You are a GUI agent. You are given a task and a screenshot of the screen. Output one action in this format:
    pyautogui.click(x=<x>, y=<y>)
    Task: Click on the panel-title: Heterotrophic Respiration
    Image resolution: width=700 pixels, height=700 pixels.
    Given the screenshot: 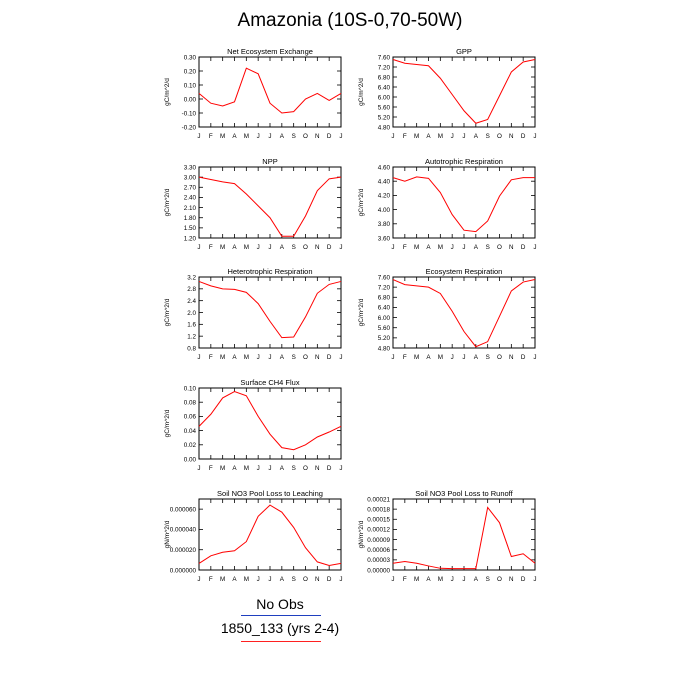 What is the action you would take?
    pyautogui.click(x=269, y=271)
    